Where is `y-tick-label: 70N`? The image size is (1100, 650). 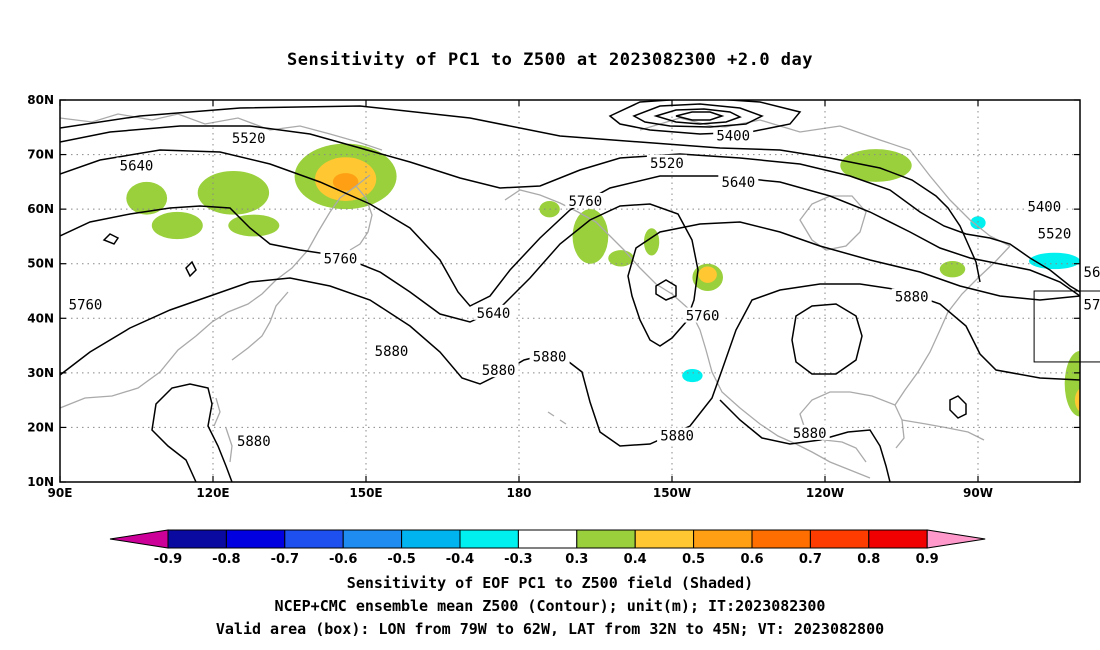 y-tick-label: 70N is located at coordinates (40, 155).